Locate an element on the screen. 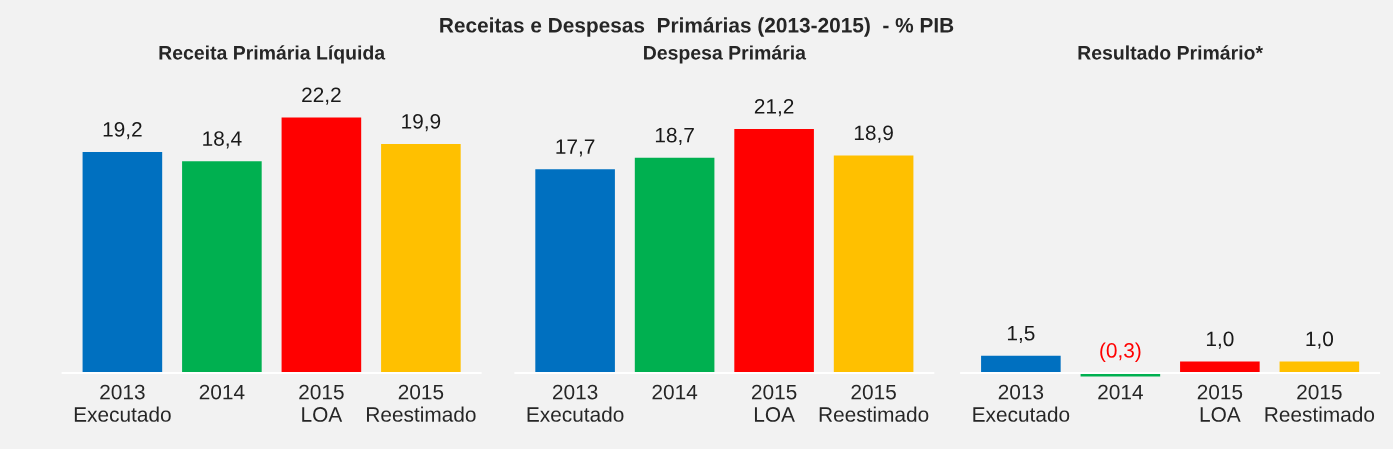 Image resolution: width=1393 pixels, height=449 pixels. data-label: 17,7 is located at coordinates (575, 148).